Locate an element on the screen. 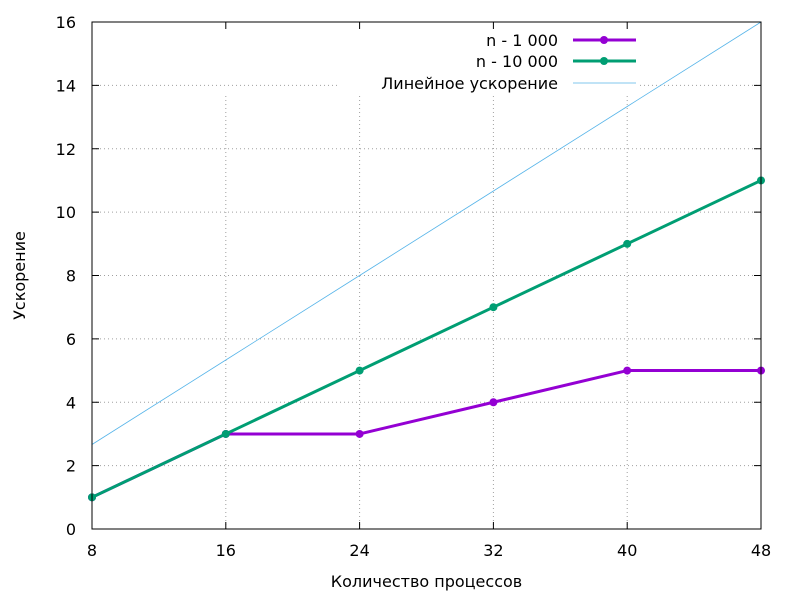 The width and height of the screenshot is (800, 600). y-tick-label: 2 is located at coordinates (71, 466).